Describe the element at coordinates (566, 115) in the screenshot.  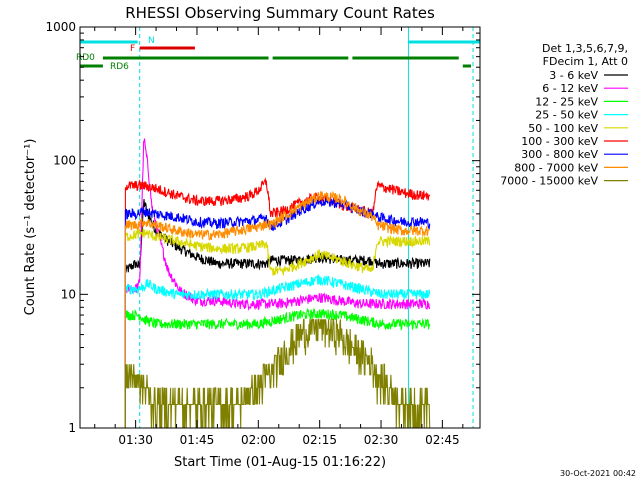
I see `legend-entry-label: 25 - 50 keV` at that location.